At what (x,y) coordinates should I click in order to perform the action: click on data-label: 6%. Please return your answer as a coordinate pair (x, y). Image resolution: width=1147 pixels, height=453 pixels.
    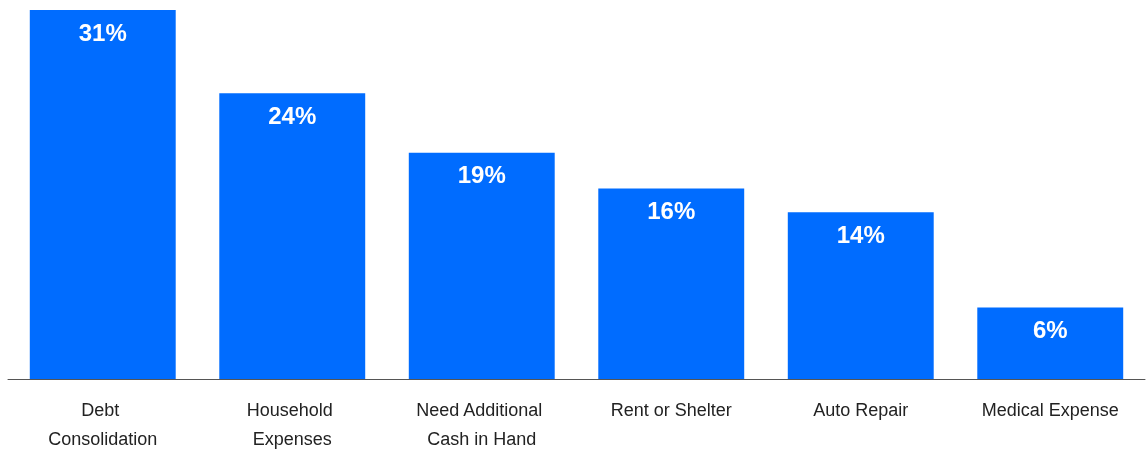
    Looking at the image, I should click on (1050, 330).